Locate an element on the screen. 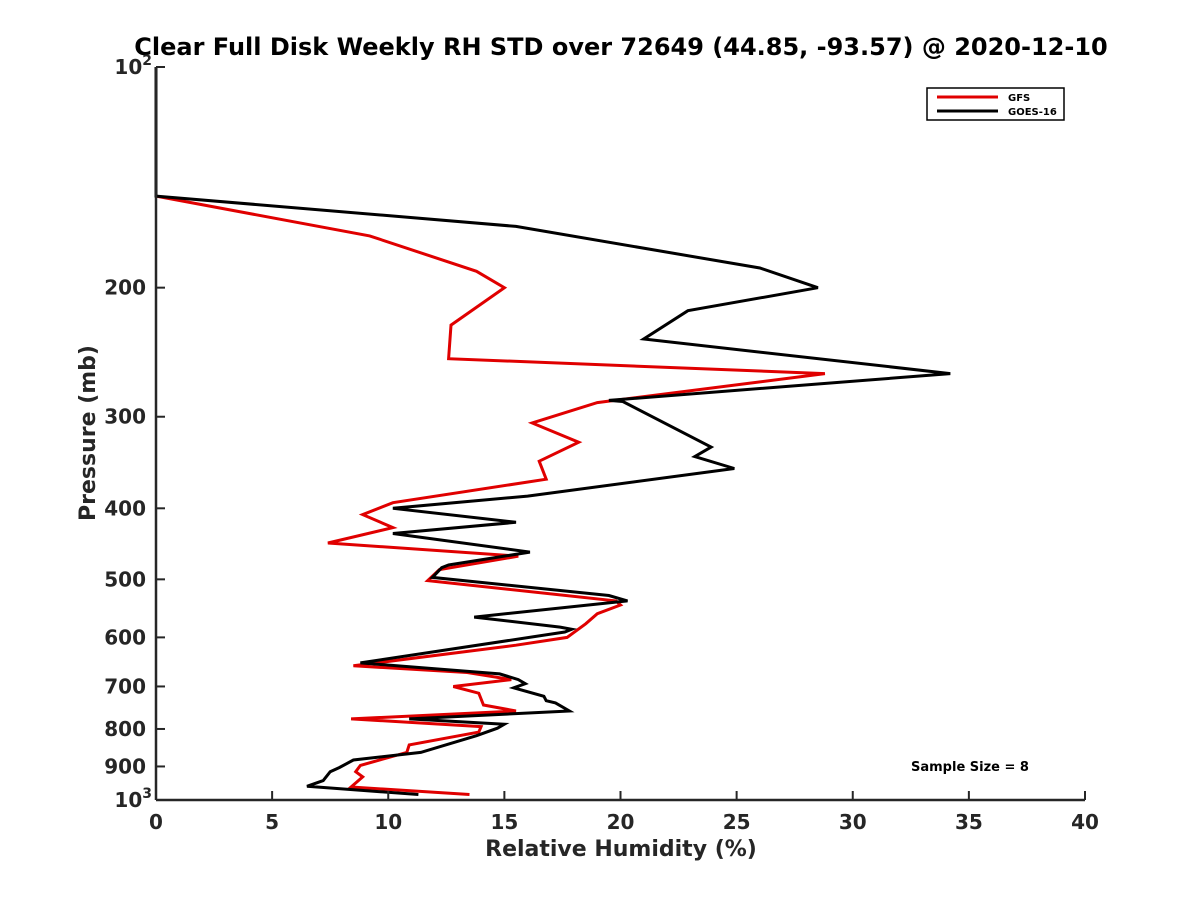  x-tick-label: 5 is located at coordinates (272, 822).